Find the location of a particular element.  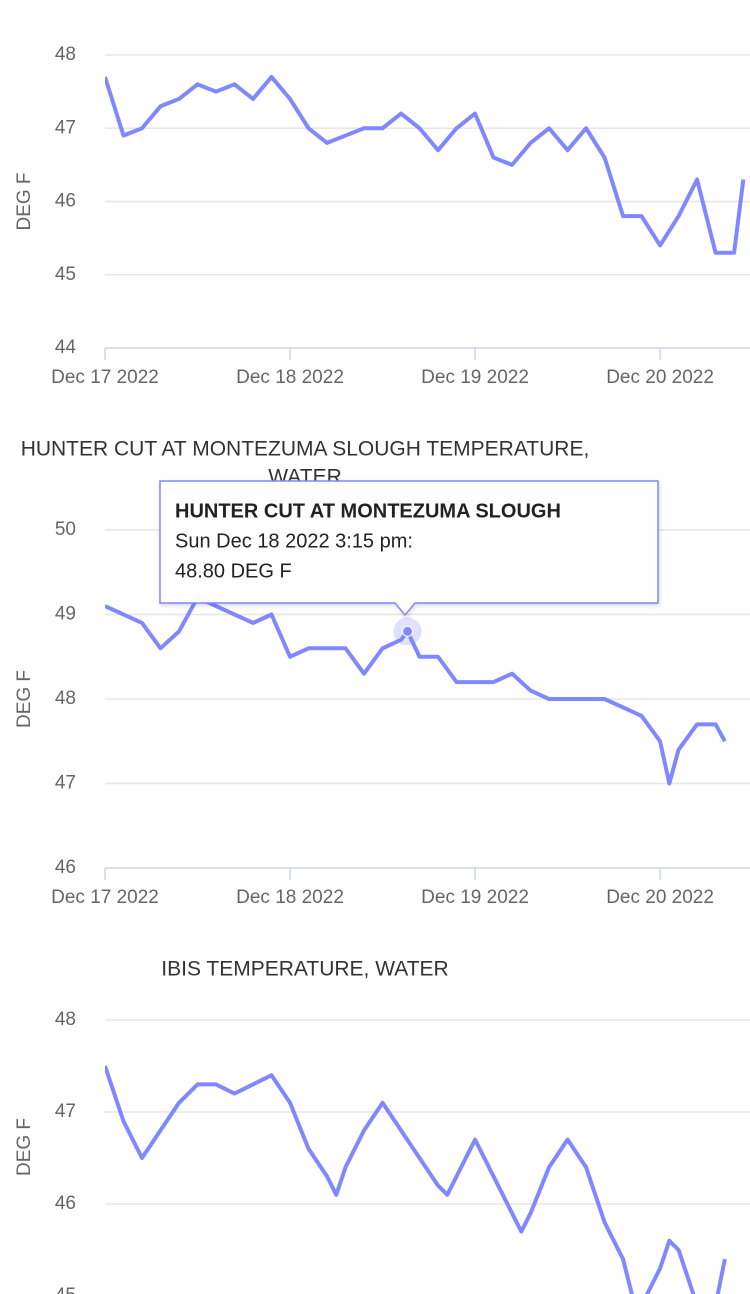

chart-title: IBIS TEMPERATURE, WATER is located at coordinates (304, 969).